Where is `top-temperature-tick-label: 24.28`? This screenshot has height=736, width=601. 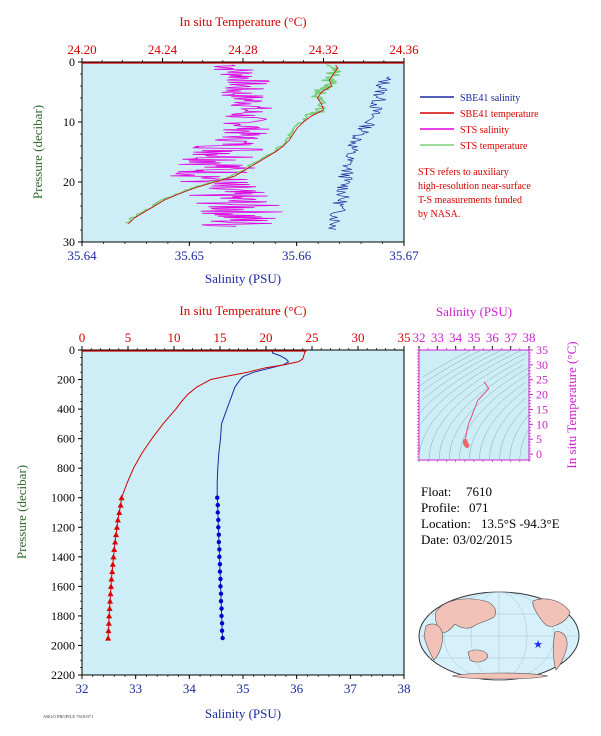
top-temperature-tick-label: 24.28 is located at coordinates (242, 49).